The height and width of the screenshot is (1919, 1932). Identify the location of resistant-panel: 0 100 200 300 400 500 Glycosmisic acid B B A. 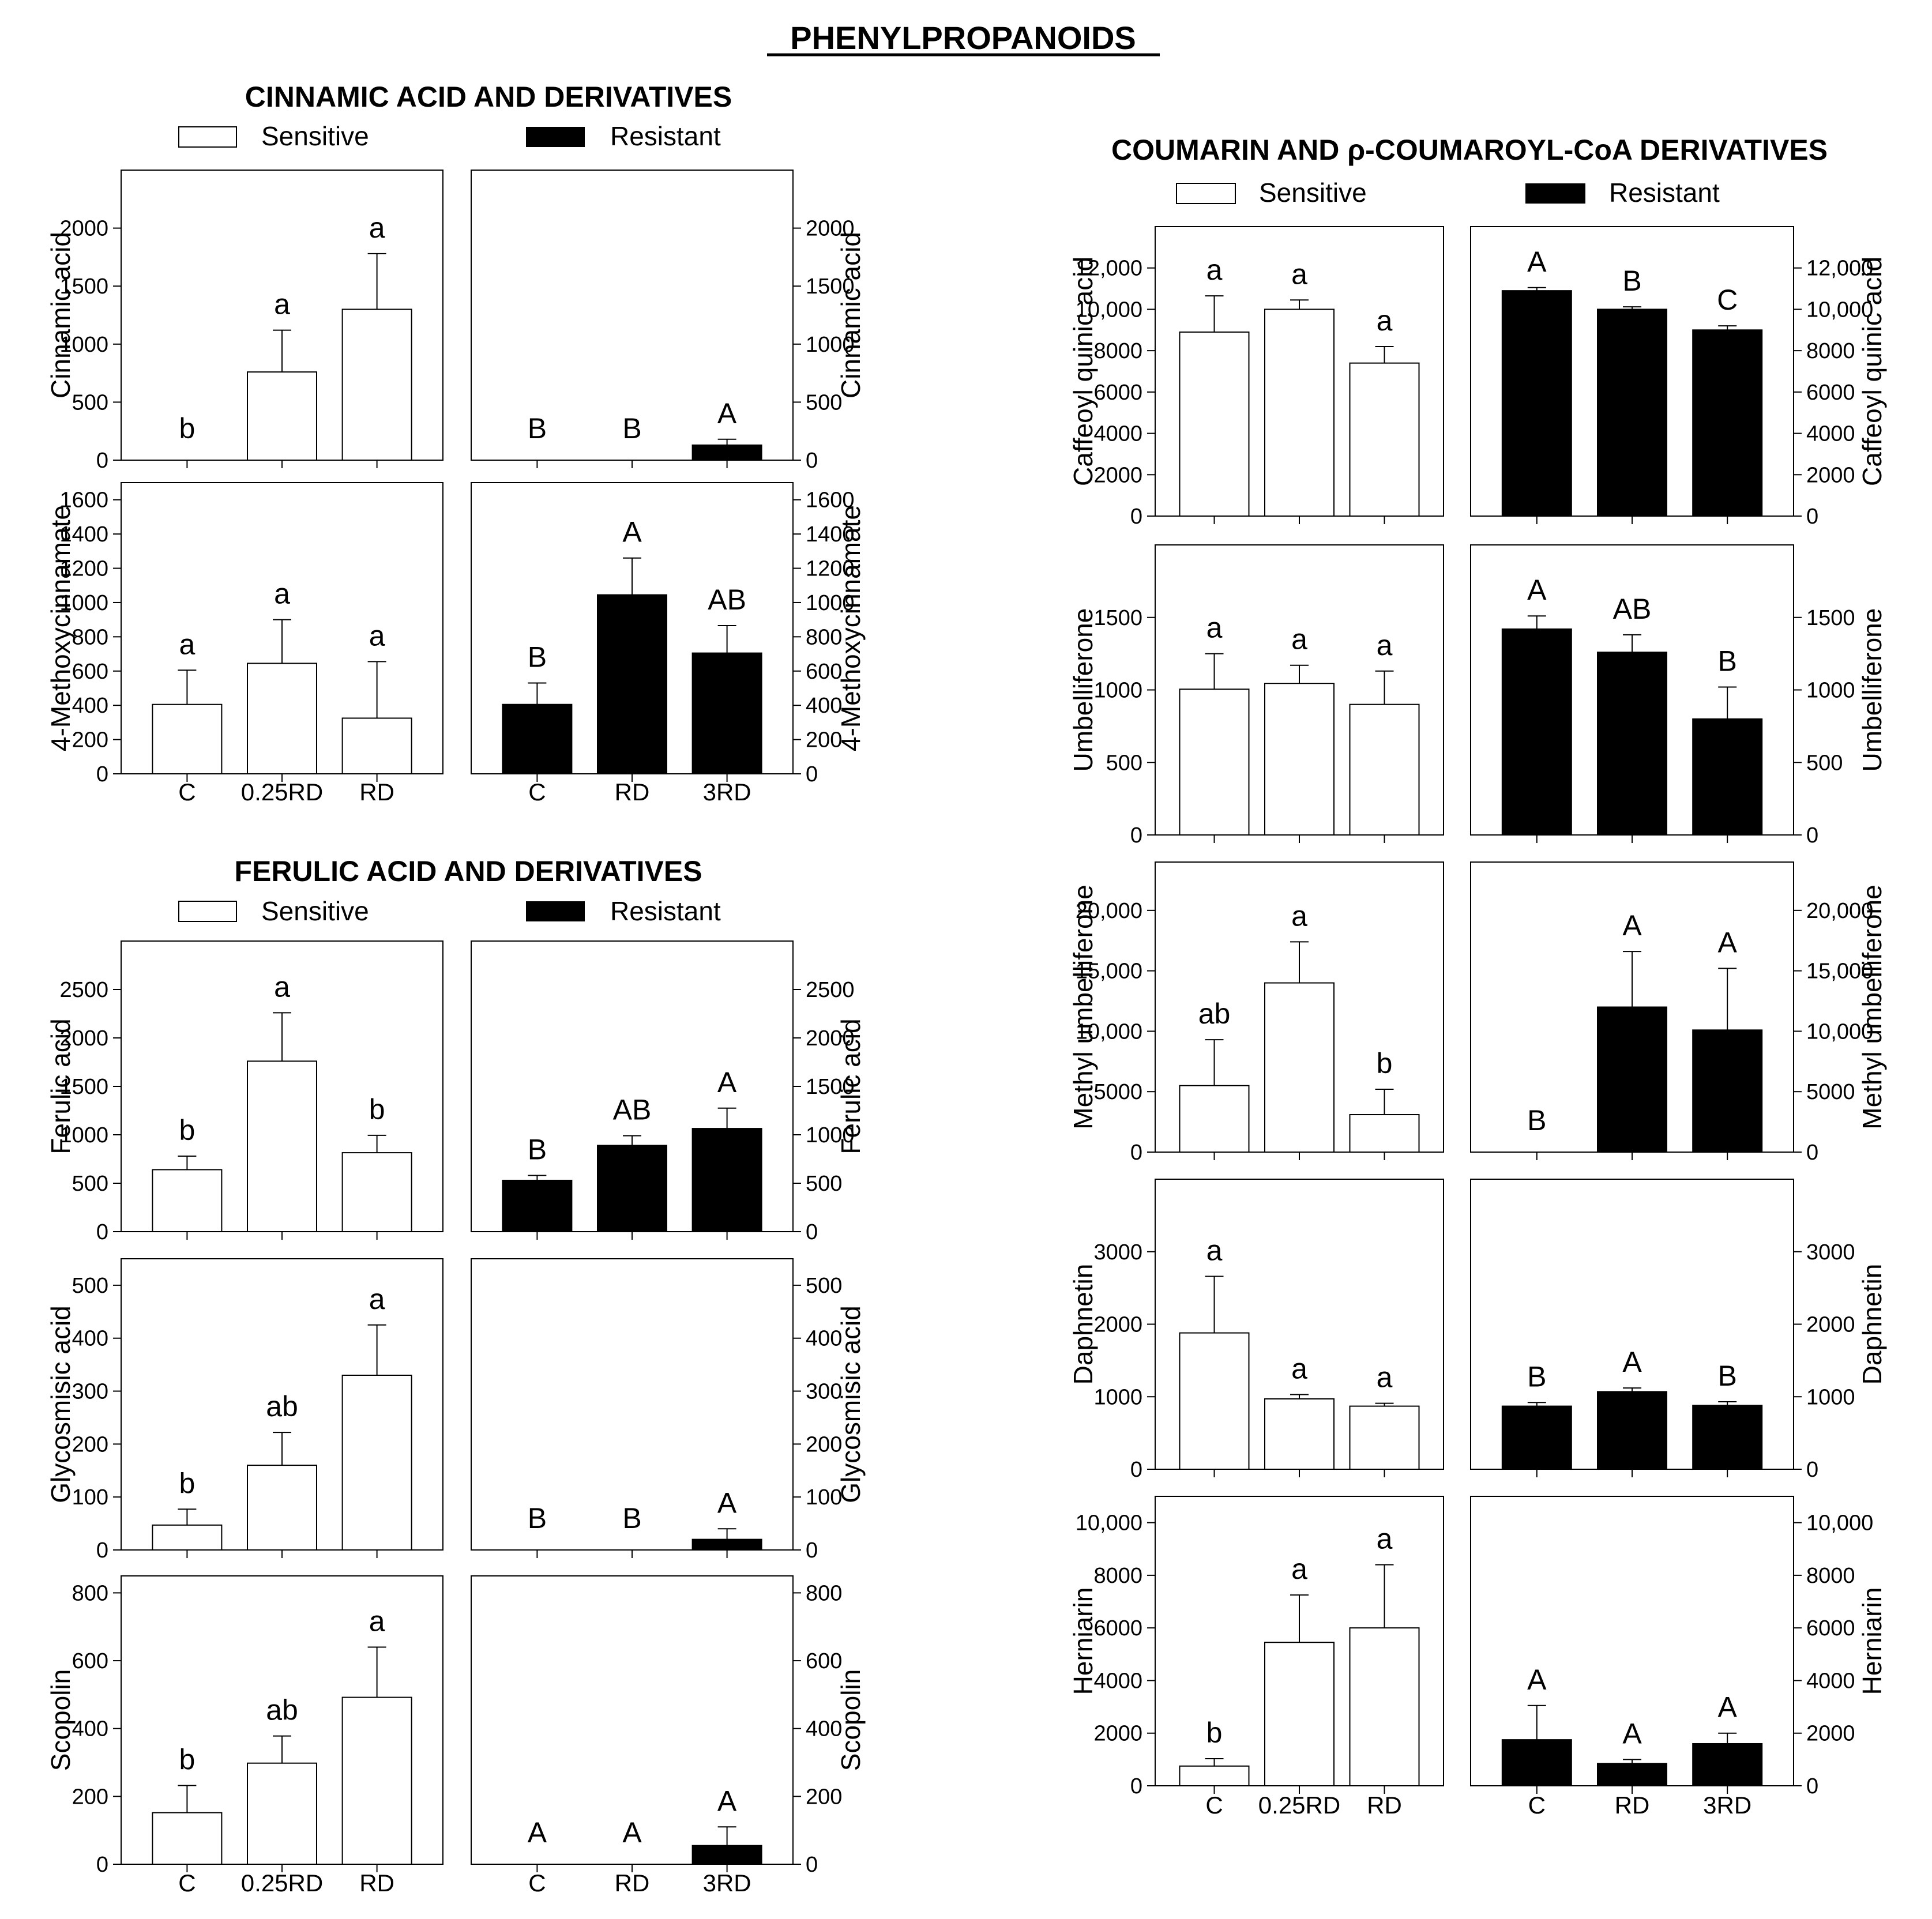
(669, 1411).